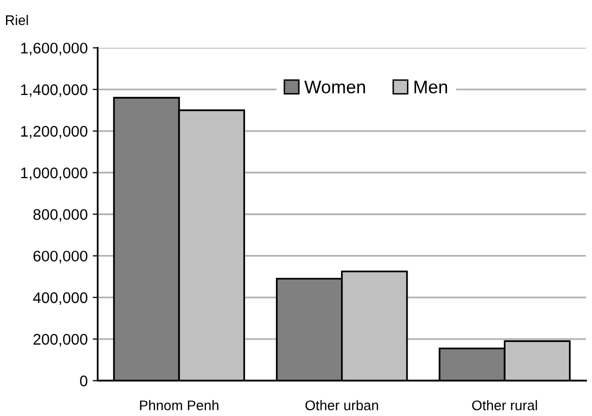 The width and height of the screenshot is (592, 416). Describe the element at coordinates (54, 174) in the screenshot. I see `y-tick-label: 1,000,000` at that location.